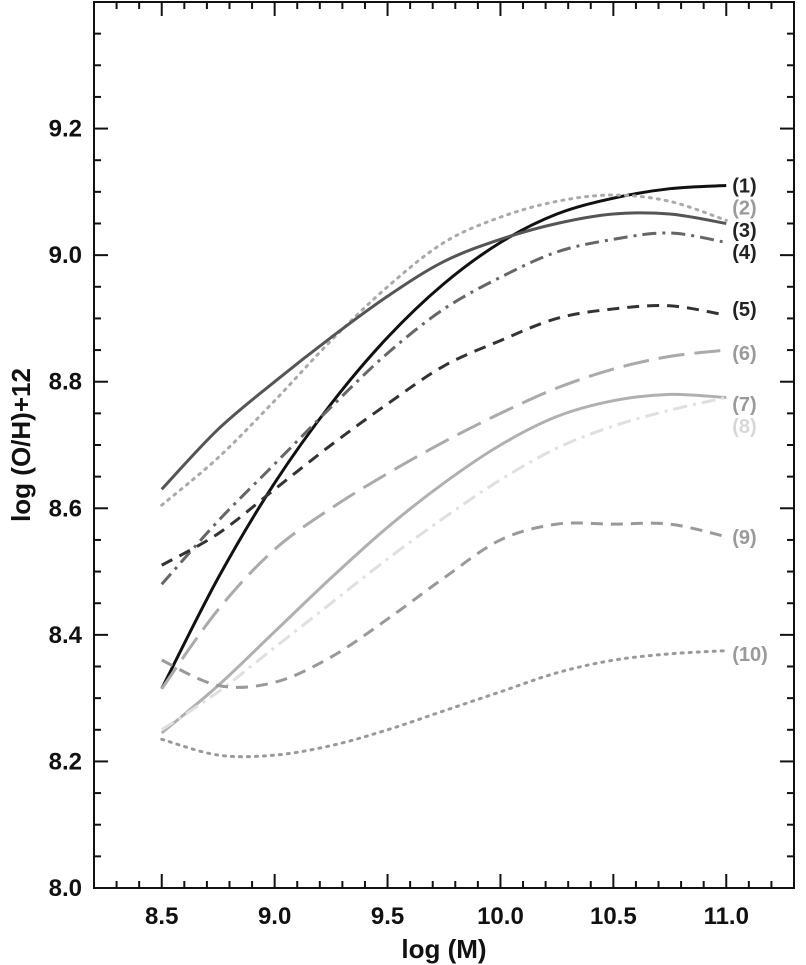  Describe the element at coordinates (21, 445) in the screenshot. I see `y-axis-label: log (O/H)+12` at that location.